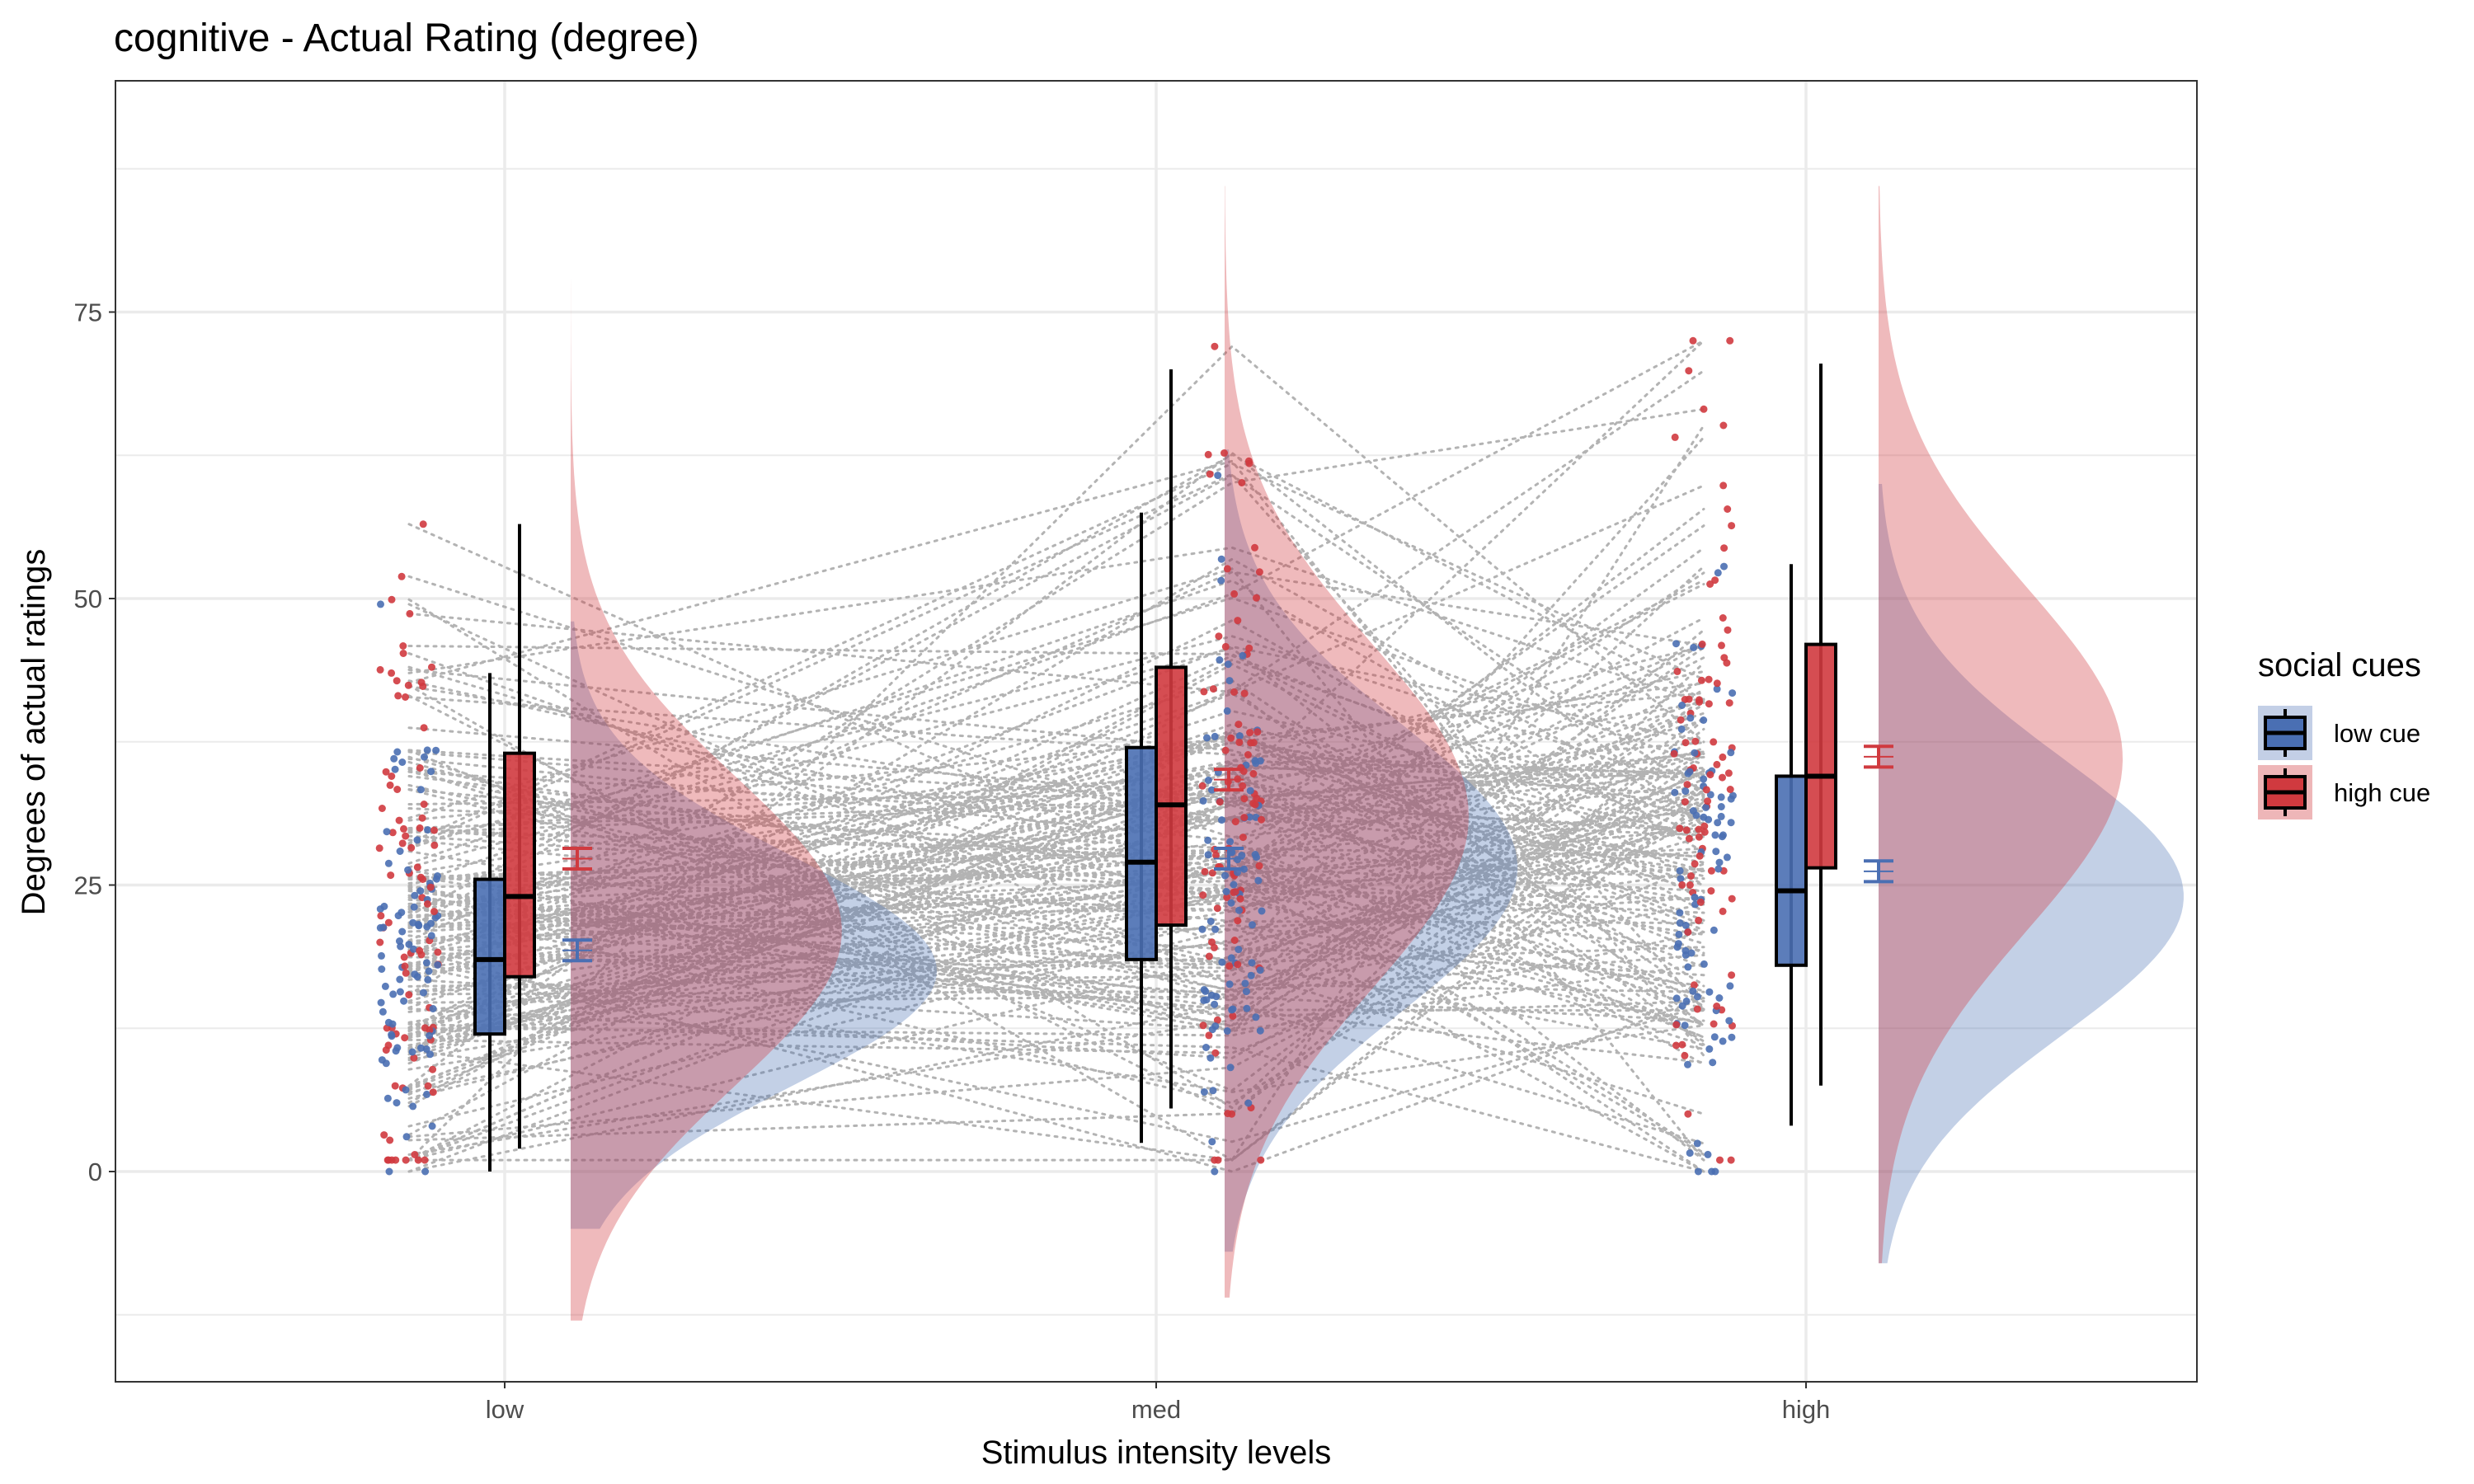 The image size is (2474, 1484). Describe the element at coordinates (1158, 1403) in the screenshot. I see `x-axis: low med high` at that location.